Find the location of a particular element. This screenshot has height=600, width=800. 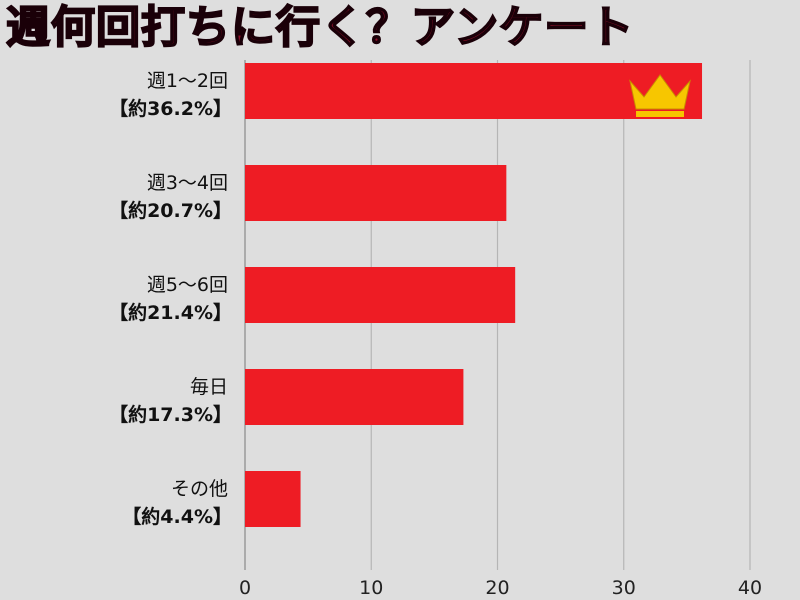

percent-label: 【約4.4%】 is located at coordinates (177, 516).